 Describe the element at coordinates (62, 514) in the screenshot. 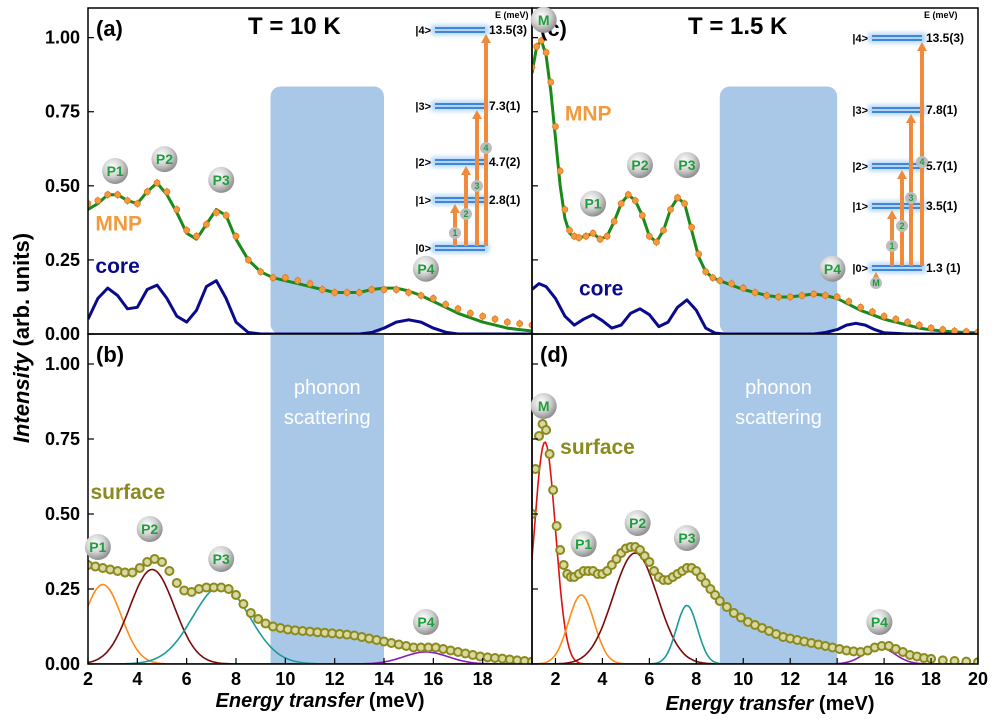

I see `y-tick-label-b: 0.50` at that location.